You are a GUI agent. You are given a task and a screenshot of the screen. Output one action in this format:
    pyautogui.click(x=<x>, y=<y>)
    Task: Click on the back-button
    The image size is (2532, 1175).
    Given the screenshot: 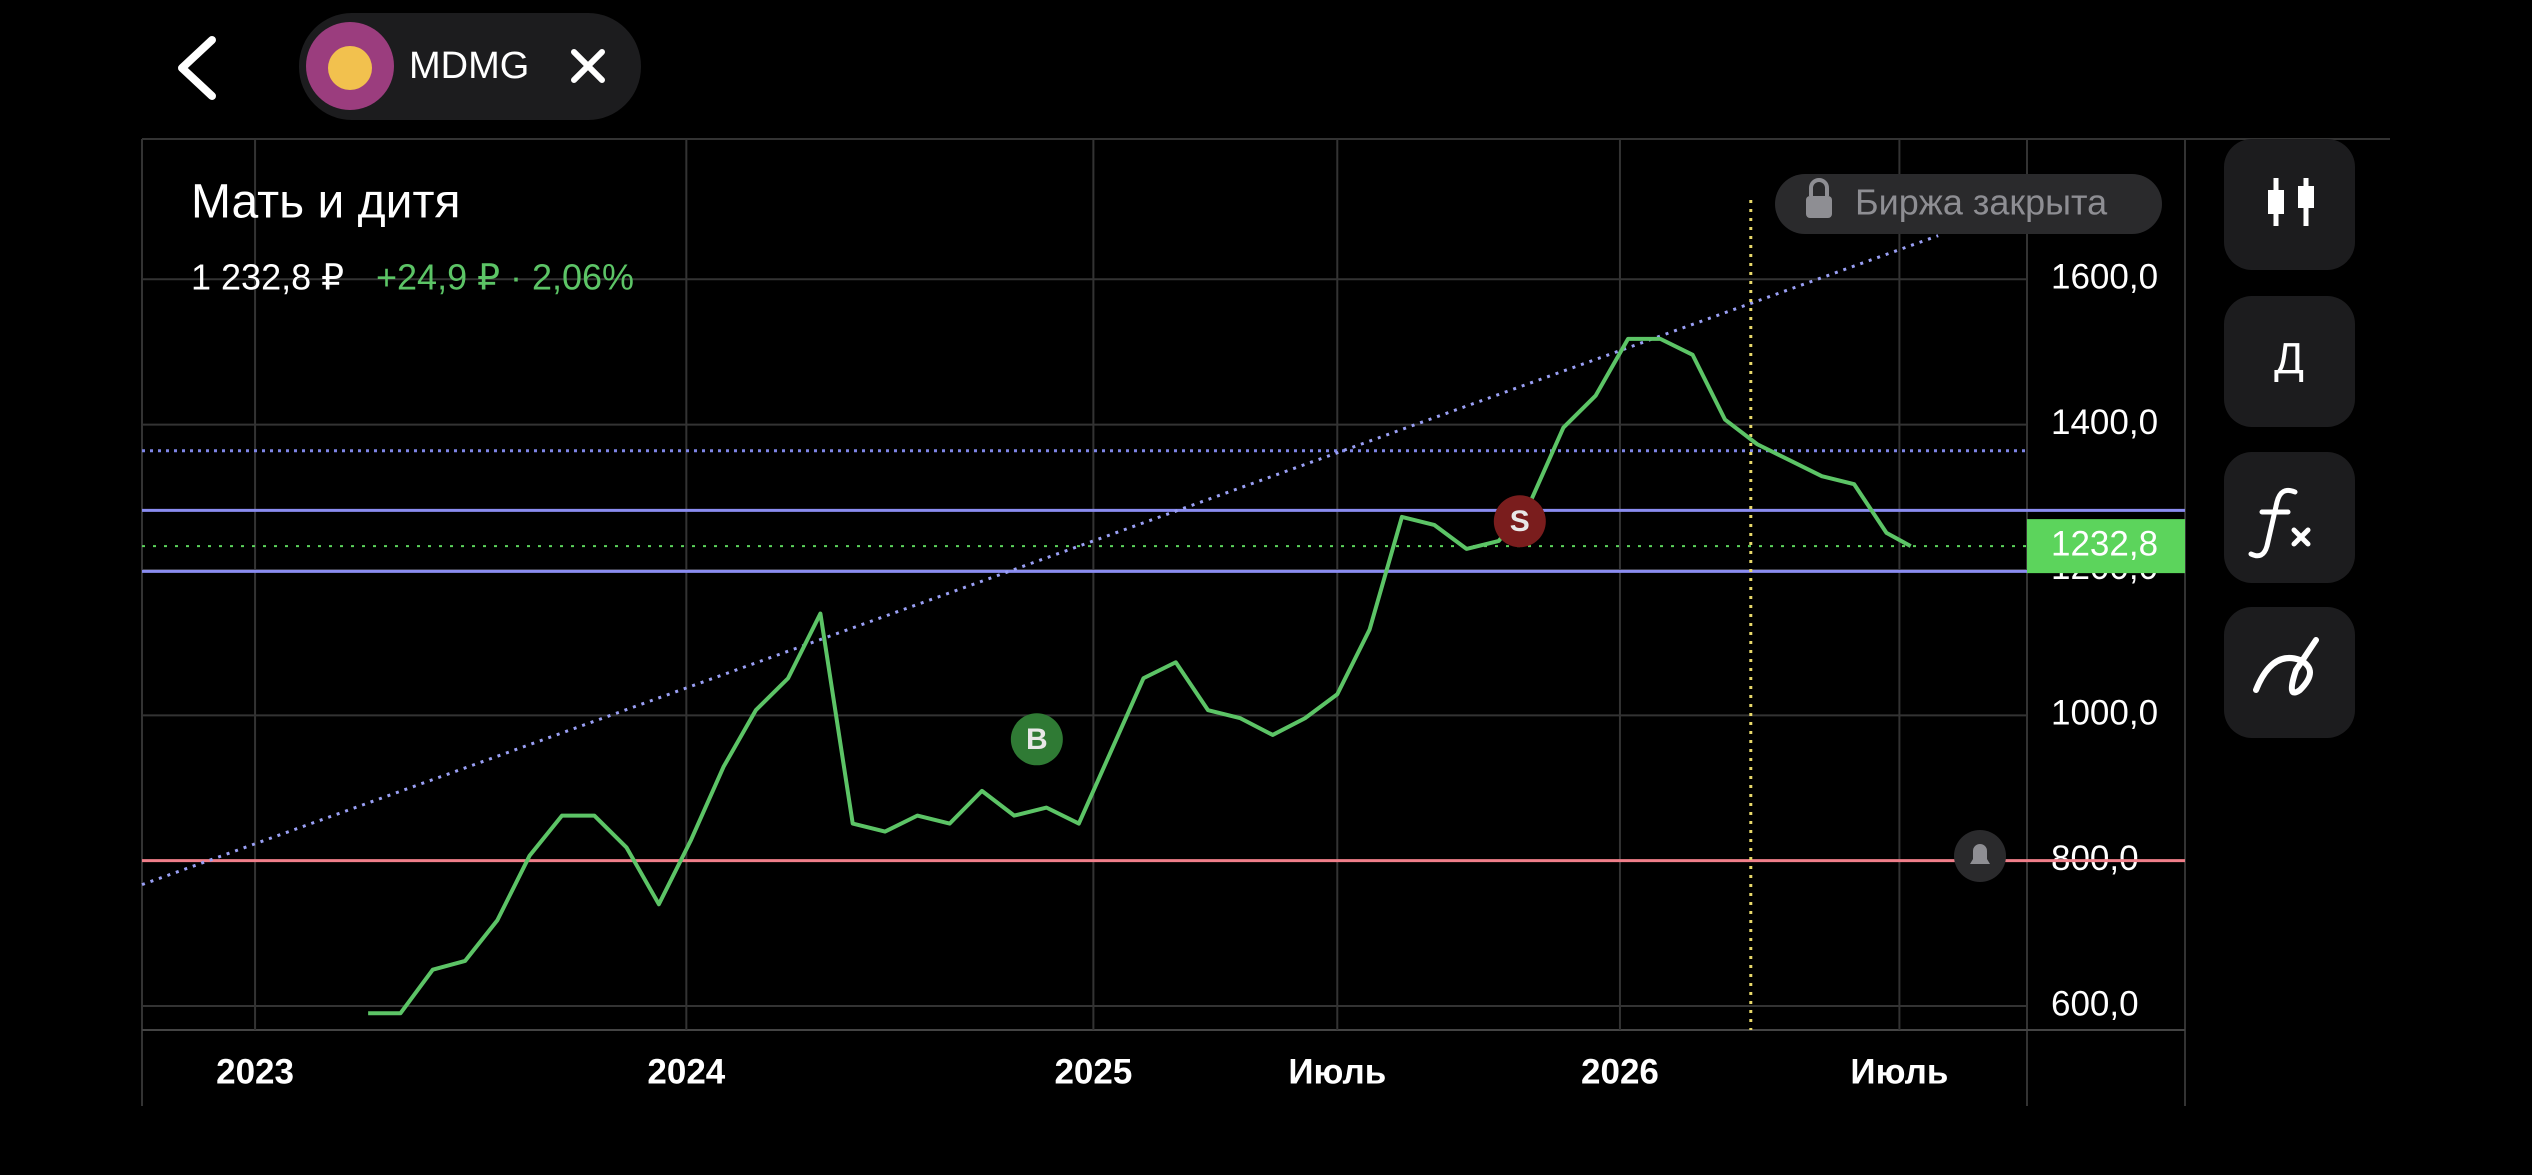 What is the action you would take?
    pyautogui.click(x=197, y=68)
    